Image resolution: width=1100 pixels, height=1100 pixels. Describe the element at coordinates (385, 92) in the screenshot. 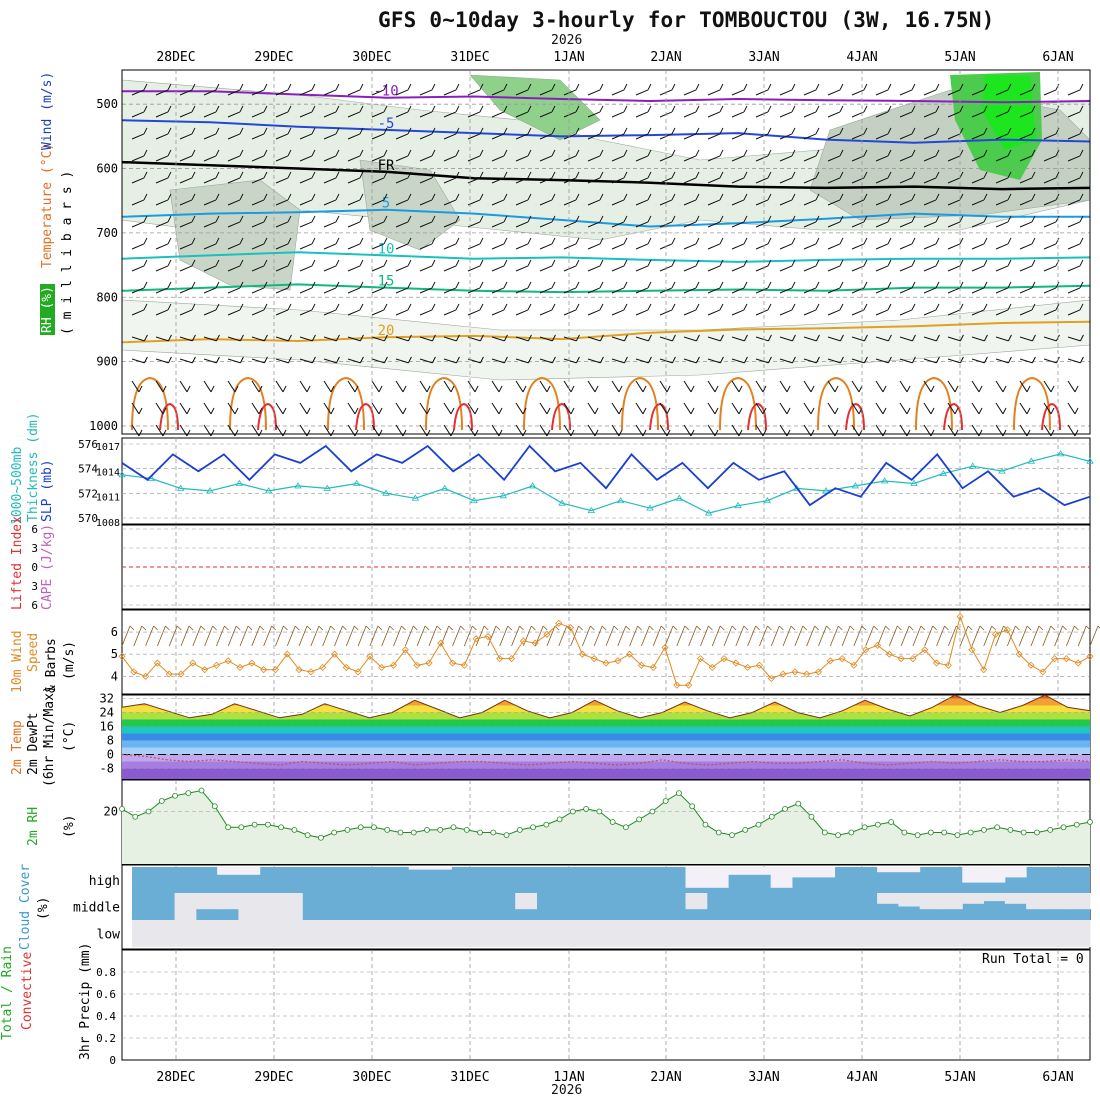

I see `isotherm-label--10: -10` at that location.